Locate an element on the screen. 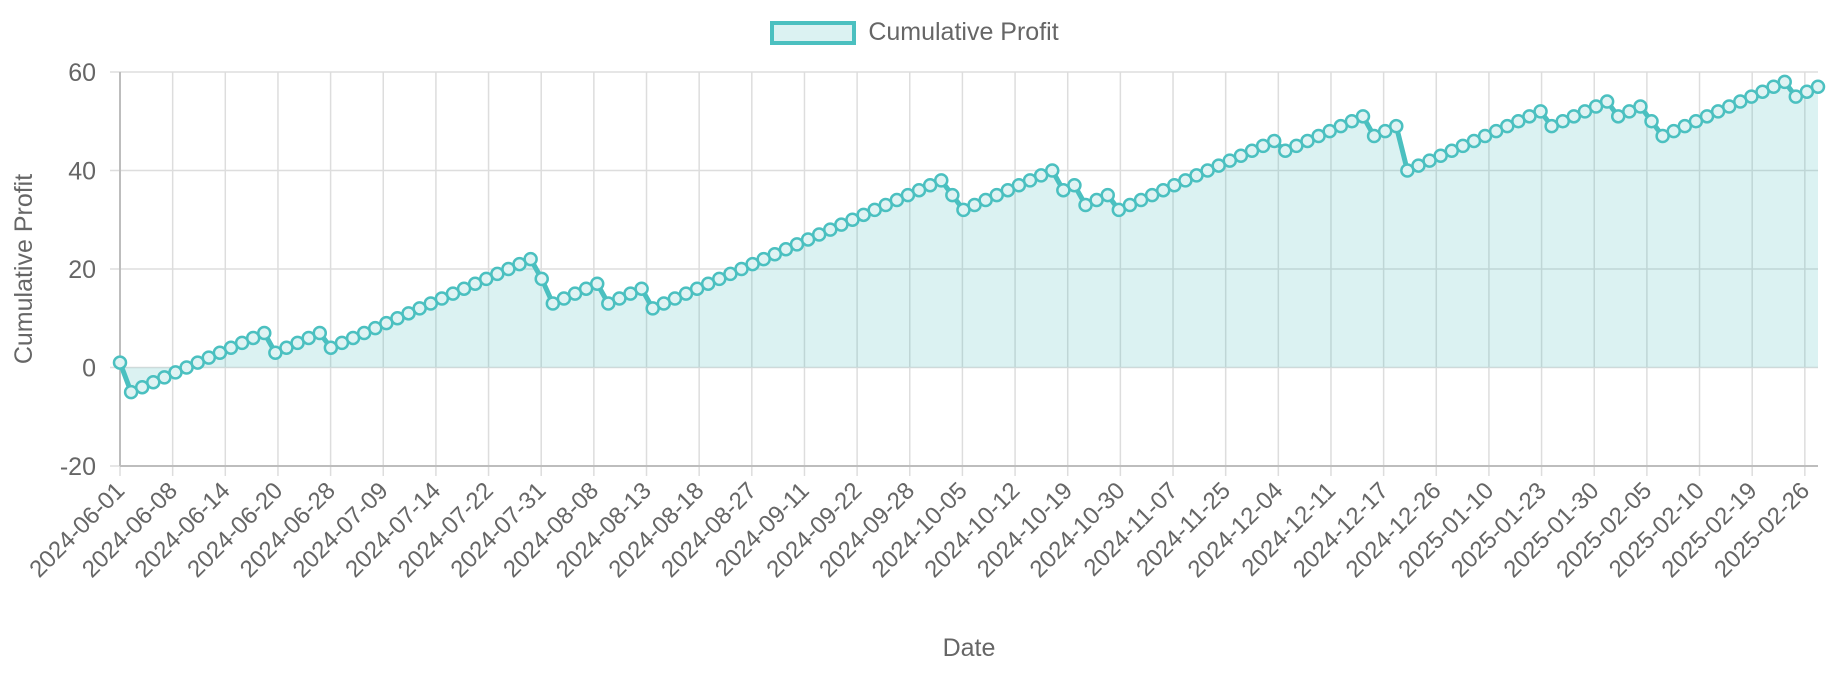  y-axis-ticks: -20 0 20 40 60 is located at coordinates (78, 270).